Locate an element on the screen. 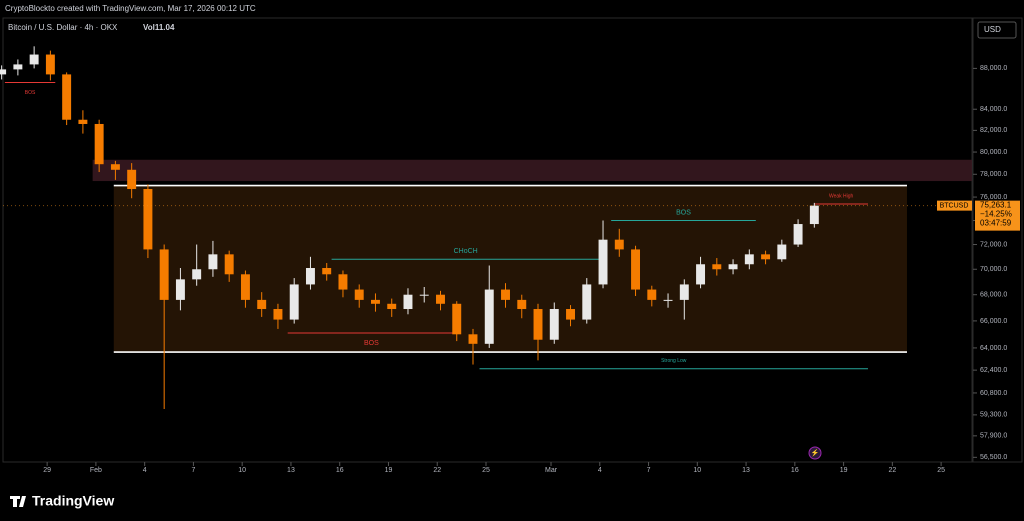 This screenshot has height=521, width=1024. symbol-tag is located at coordinates (954, 205).